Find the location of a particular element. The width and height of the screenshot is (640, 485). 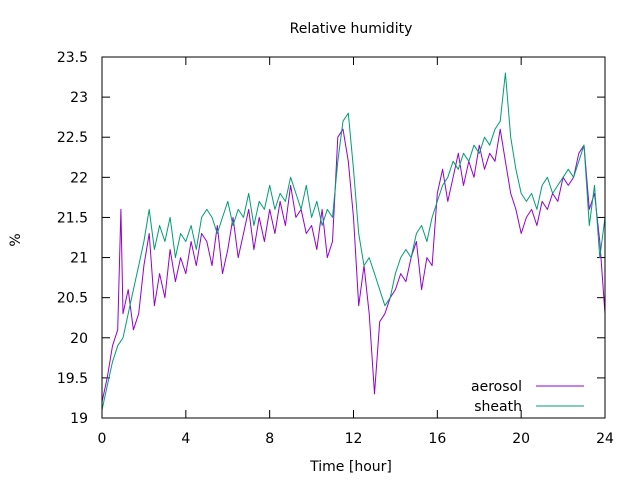

x-tick-label: 24 is located at coordinates (605, 439).